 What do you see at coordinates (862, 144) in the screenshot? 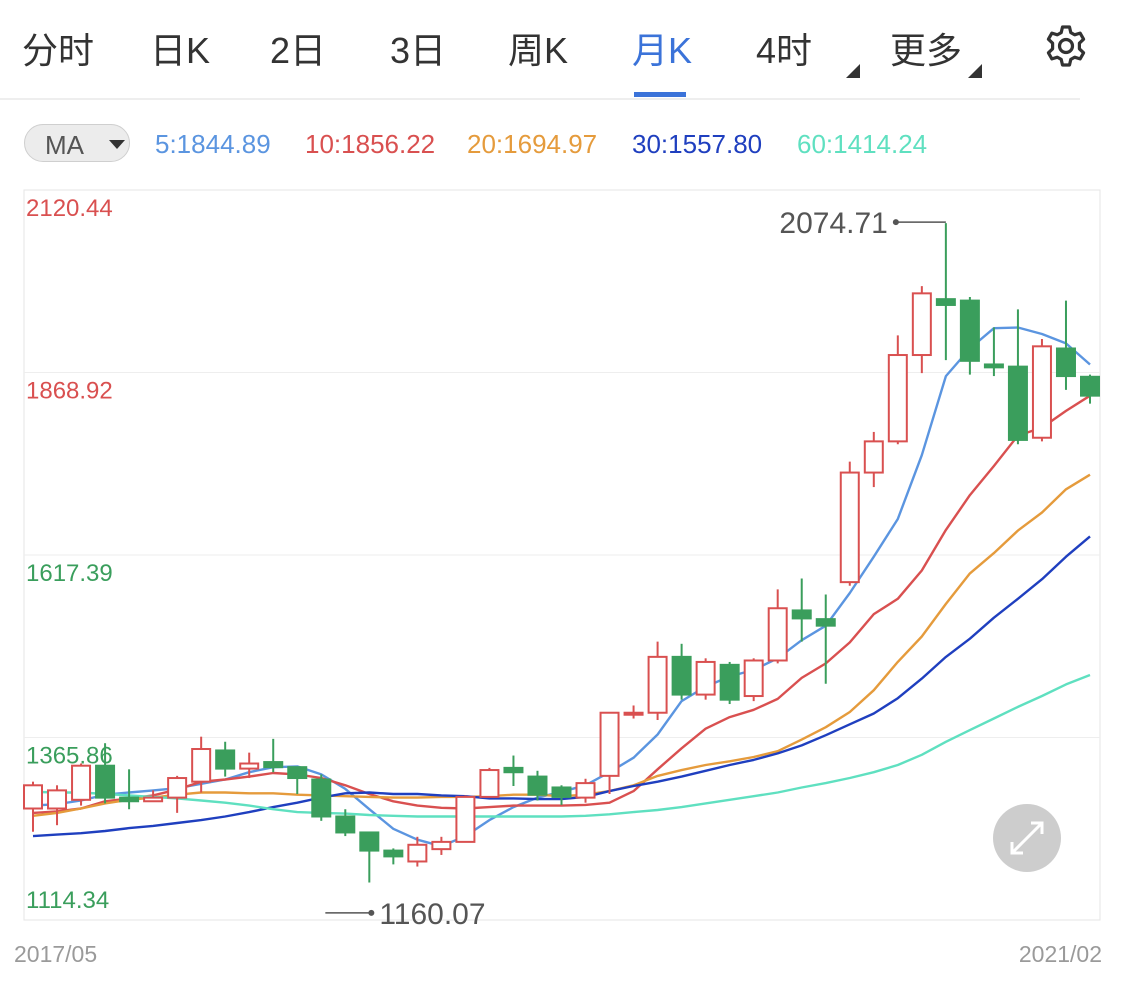
I see `ma60-value: 60:1414.24` at bounding box center [862, 144].